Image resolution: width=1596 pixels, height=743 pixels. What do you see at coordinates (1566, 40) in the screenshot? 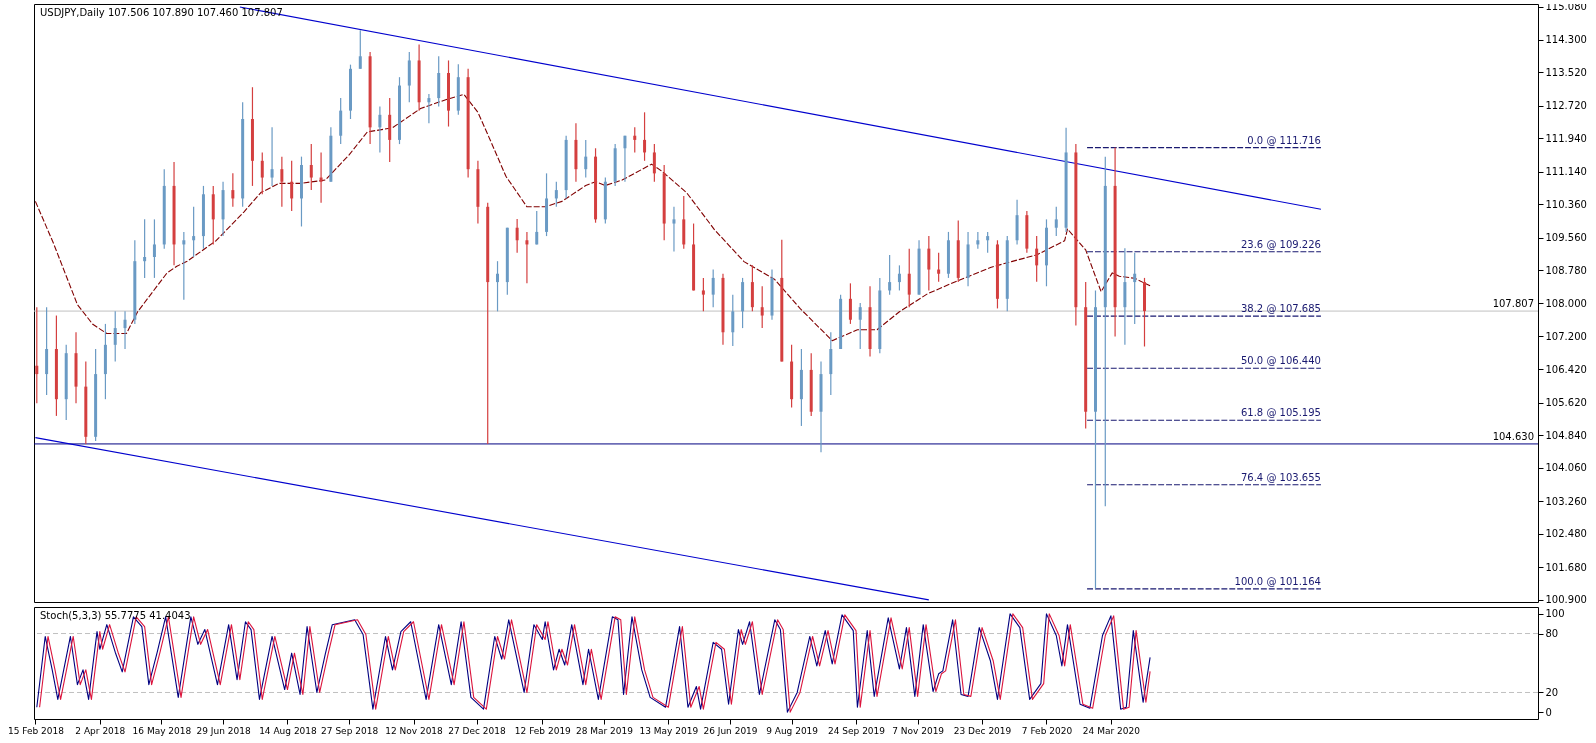
I see `y-tick-label: 114.300` at bounding box center [1566, 40].